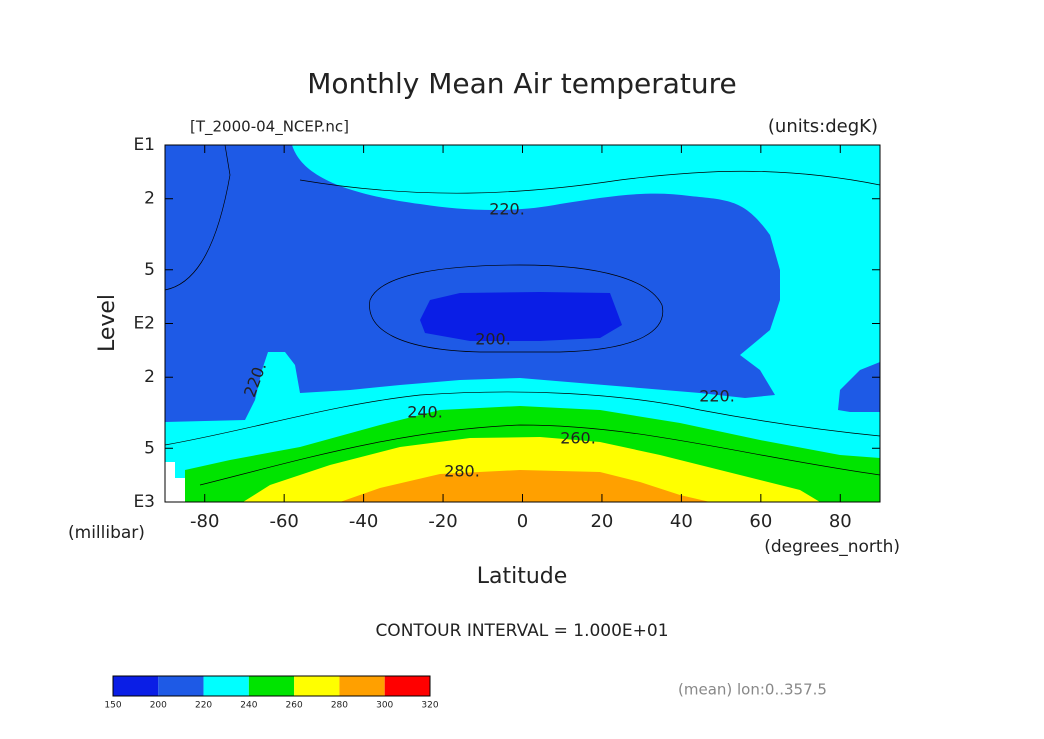  I want to click on y-tick-label: E3, so click(144, 502).